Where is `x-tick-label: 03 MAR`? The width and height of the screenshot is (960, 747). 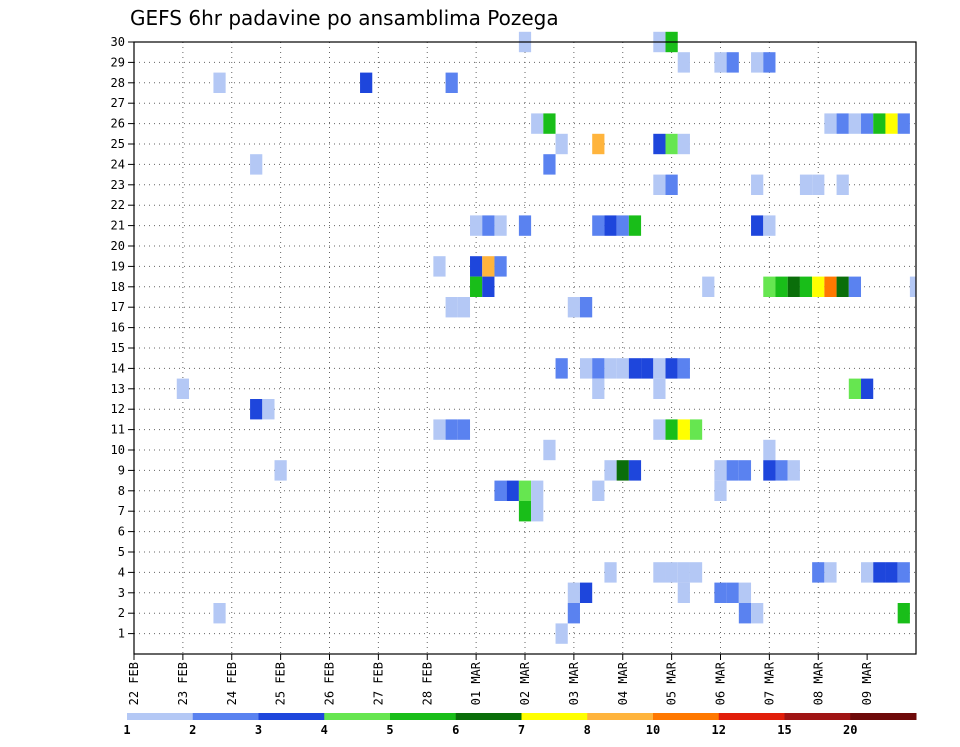 x-tick-label: 03 MAR is located at coordinates (574, 683).